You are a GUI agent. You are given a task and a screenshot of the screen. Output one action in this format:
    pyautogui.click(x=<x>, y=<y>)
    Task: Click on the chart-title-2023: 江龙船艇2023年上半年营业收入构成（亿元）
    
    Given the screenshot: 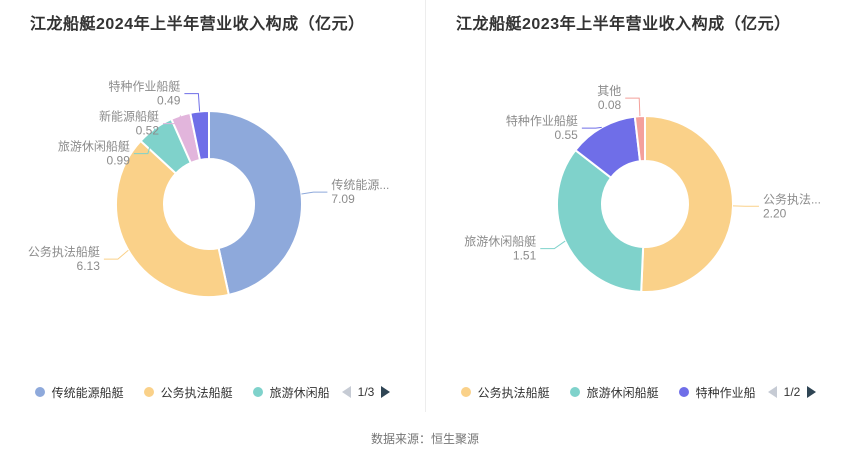 What is the action you would take?
    pyautogui.click(x=623, y=24)
    